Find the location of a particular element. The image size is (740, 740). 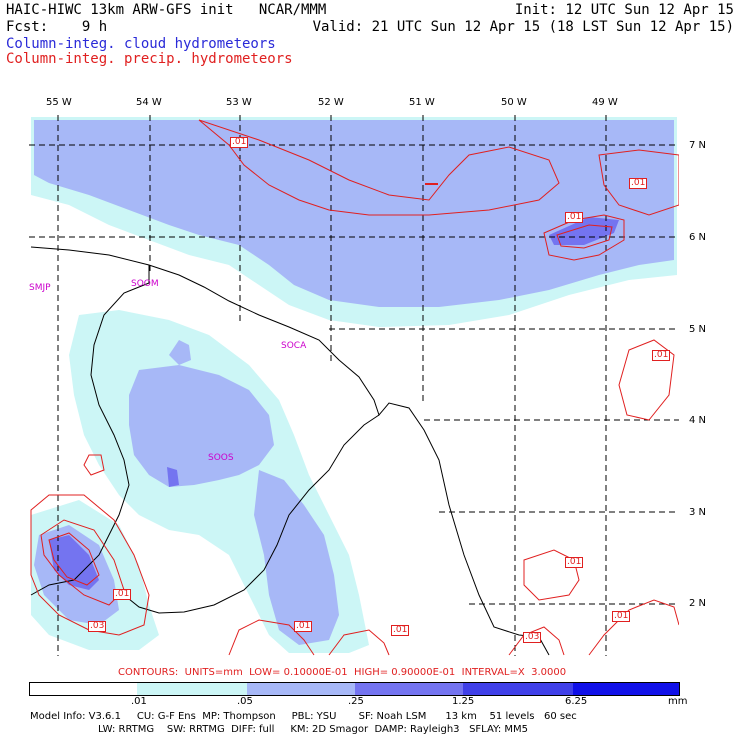

cloud-field-label: Column-integ. cloud hydrometeors is located at coordinates (141, 44).